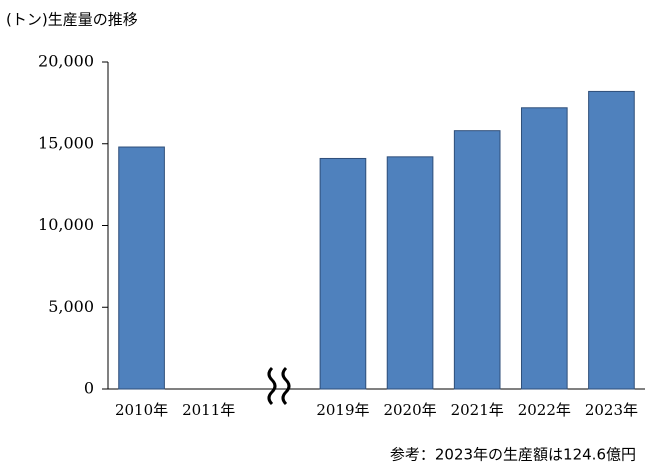  Describe the element at coordinates (71, 306) in the screenshot. I see `y-tick-label: 5,000` at that location.